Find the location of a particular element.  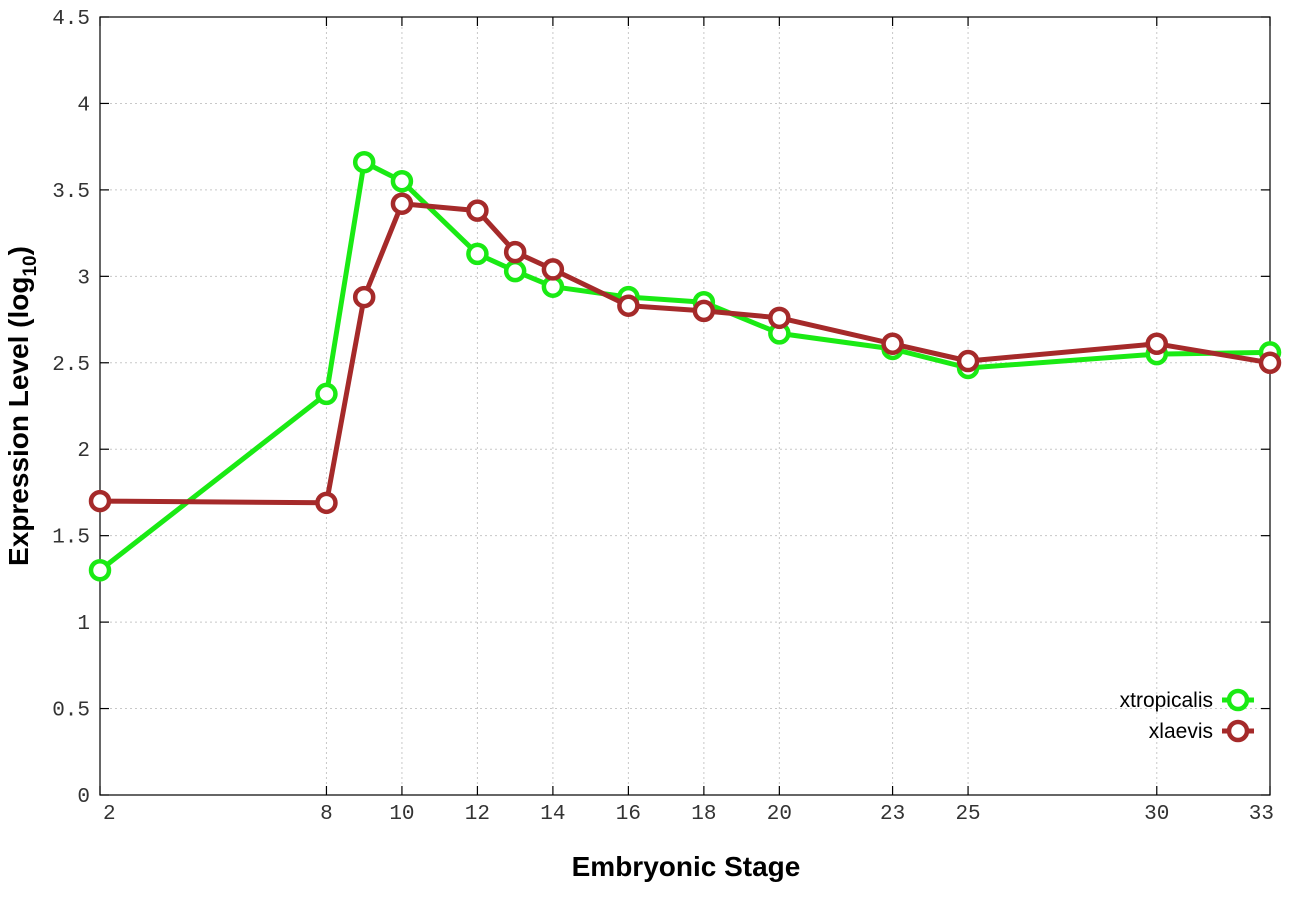

x-tick-label: 16 is located at coordinates (628, 814).